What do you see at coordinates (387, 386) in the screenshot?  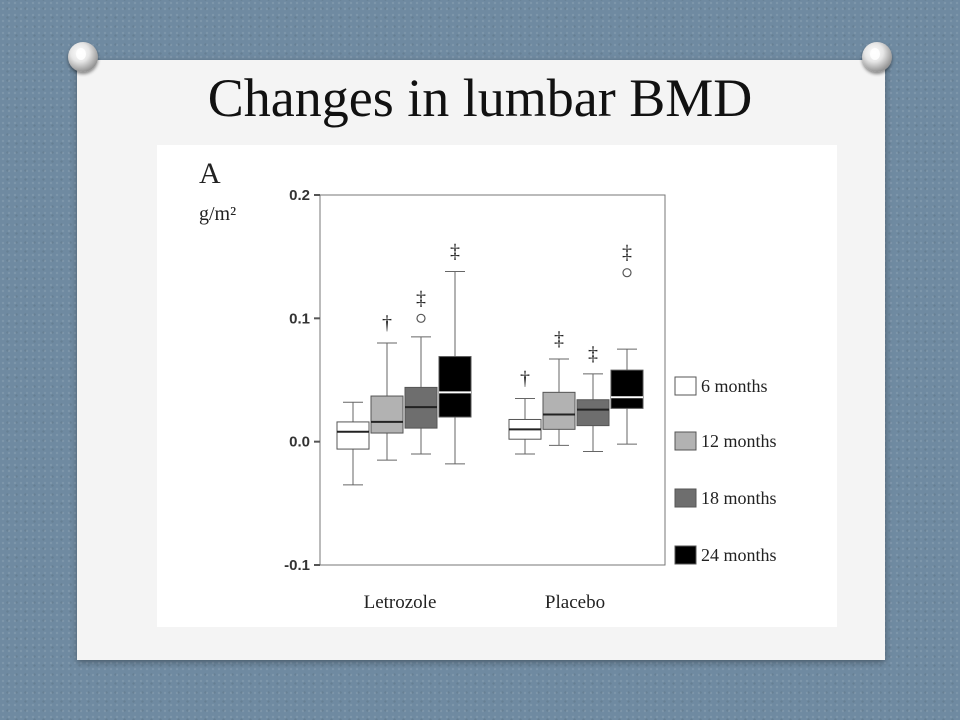 I see `box-12-months-letrozole: †` at bounding box center [387, 386].